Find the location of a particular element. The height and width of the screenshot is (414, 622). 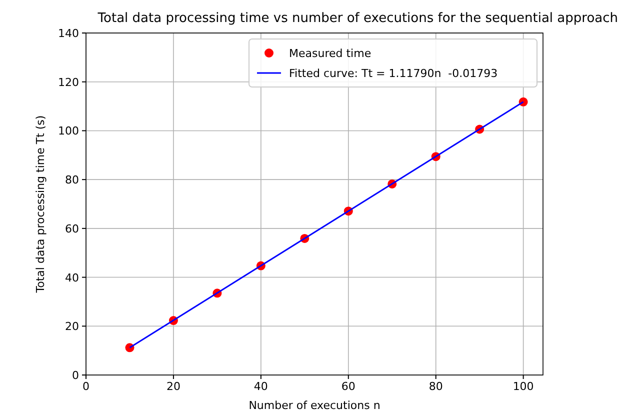

x-tick-label: 100 is located at coordinates (523, 386).